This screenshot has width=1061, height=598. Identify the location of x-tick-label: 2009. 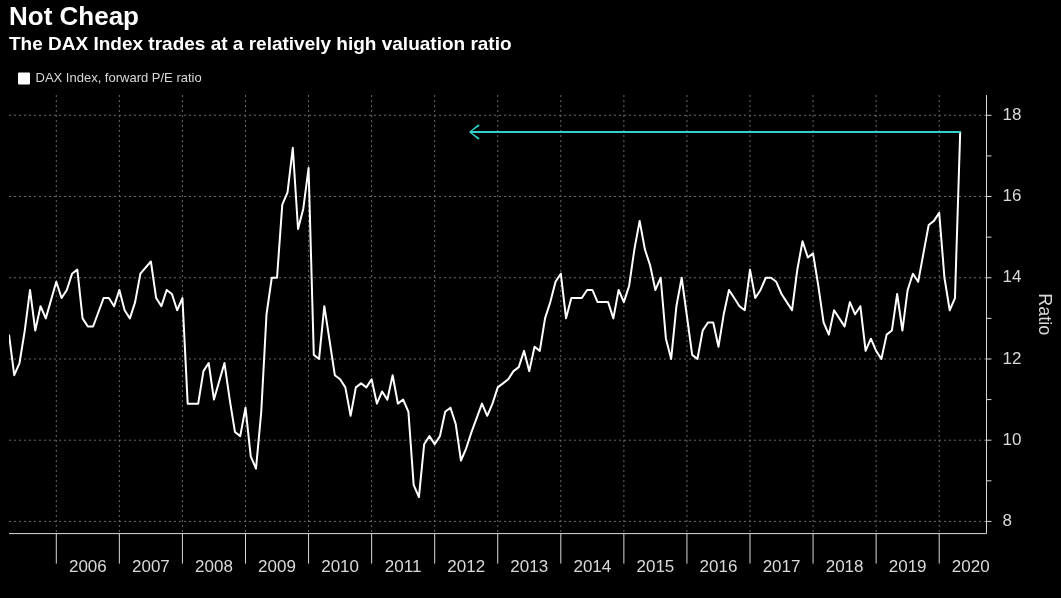
(277, 567).